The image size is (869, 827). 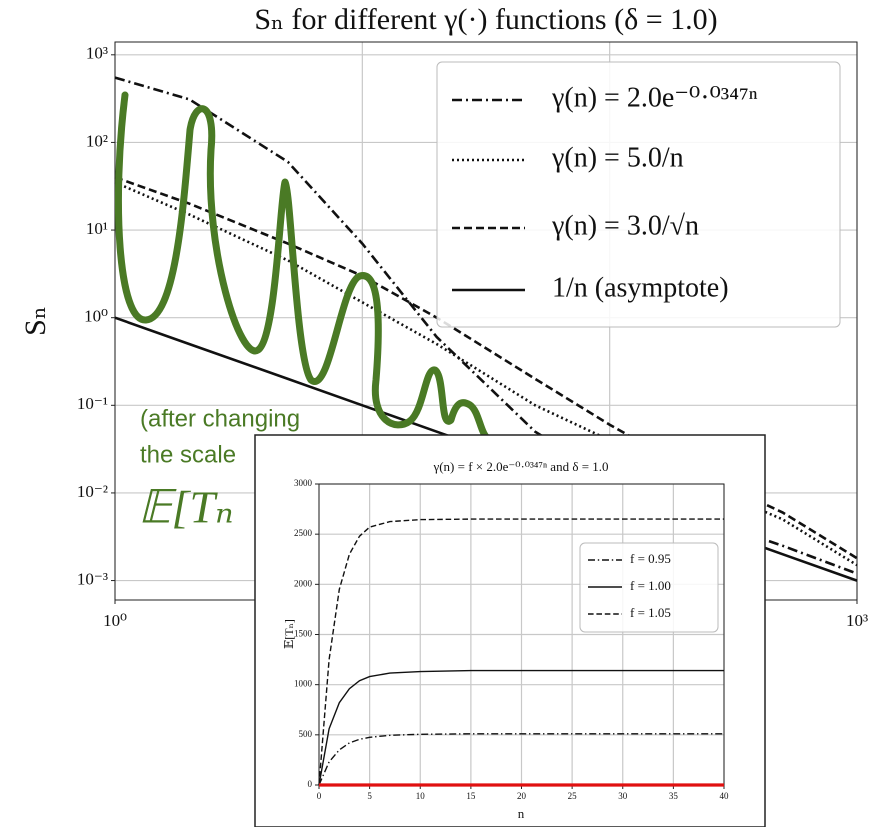 I want to click on y-tick-label: 0, so click(x=310, y=784).